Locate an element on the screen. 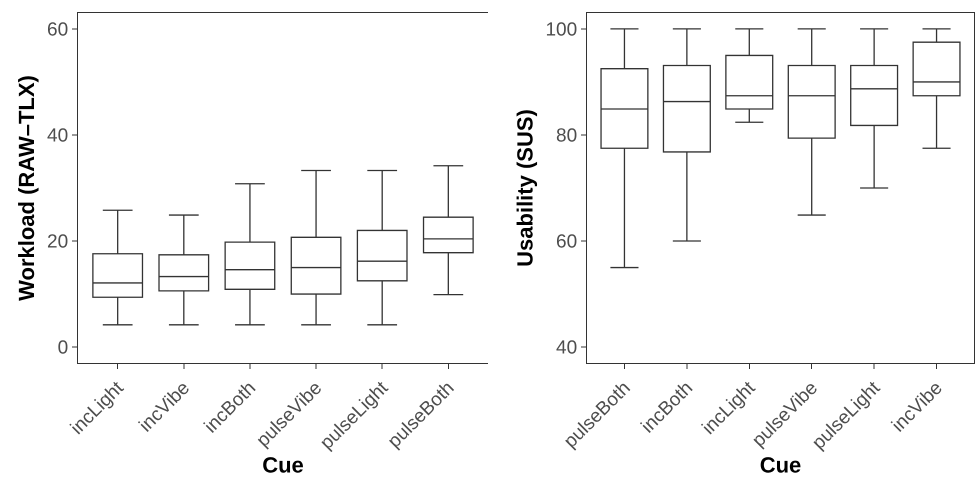 Image resolution: width=976 pixels, height=503 pixels. y-tick-label: 100 is located at coordinates (561, 30).